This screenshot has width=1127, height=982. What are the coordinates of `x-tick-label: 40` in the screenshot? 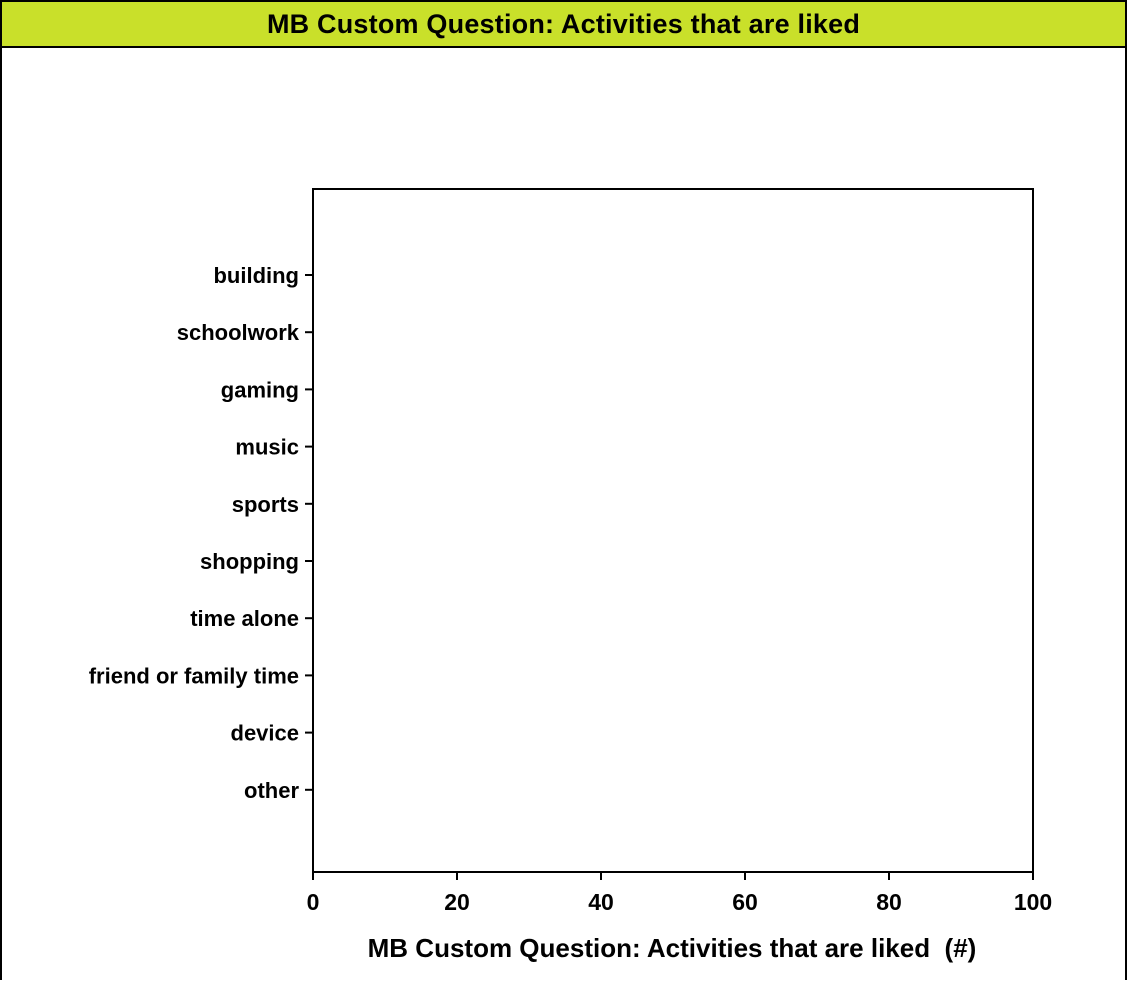 It's located at (601, 902).